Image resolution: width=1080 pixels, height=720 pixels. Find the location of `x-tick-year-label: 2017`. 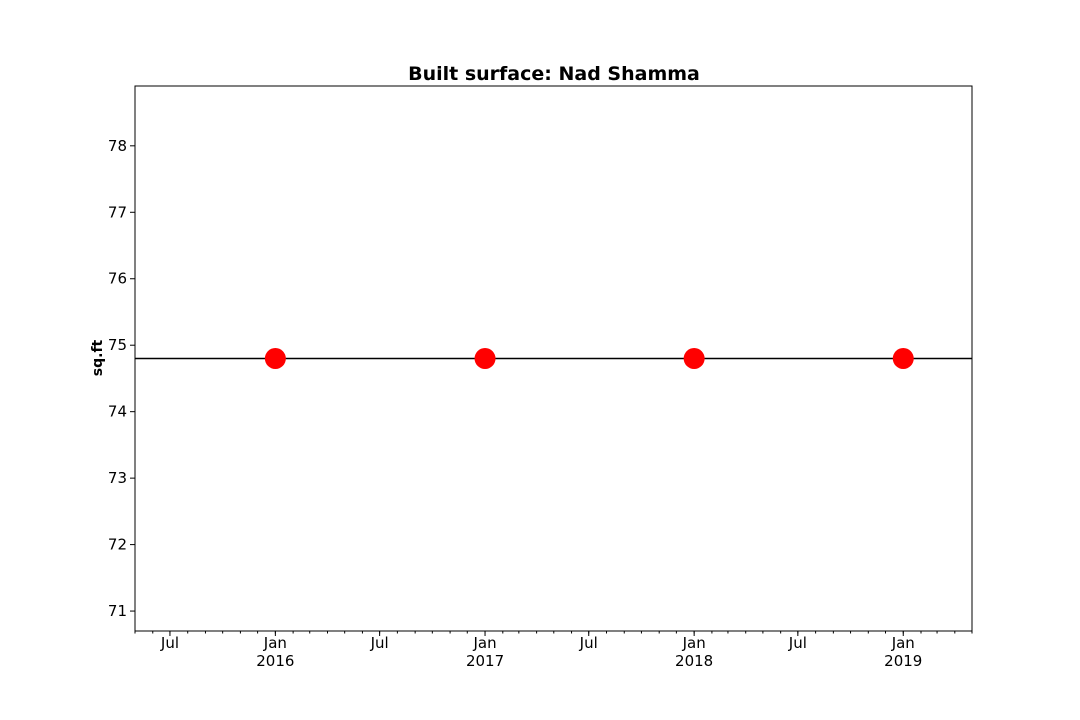

x-tick-year-label: 2017 is located at coordinates (485, 661).